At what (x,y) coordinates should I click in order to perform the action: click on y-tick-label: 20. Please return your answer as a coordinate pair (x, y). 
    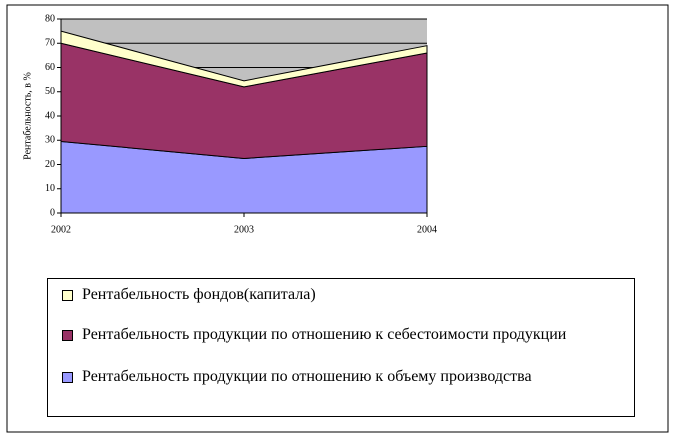
    Looking at the image, I should click on (50, 164).